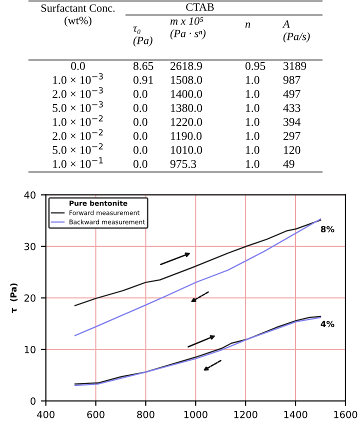  Describe the element at coordinates (183, 164) in the screenshot. I see `text: 975.3` at that location.